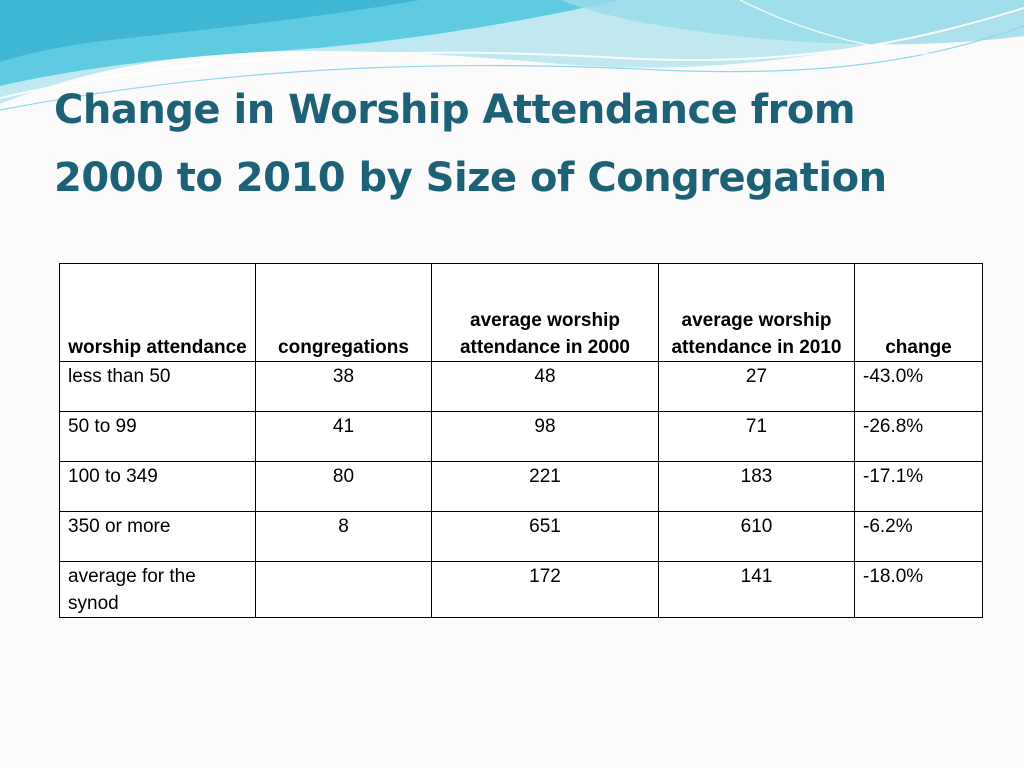 This screenshot has height=768, width=1024. Describe the element at coordinates (918, 589) in the screenshot. I see `change-cell: -18.0%` at that location.